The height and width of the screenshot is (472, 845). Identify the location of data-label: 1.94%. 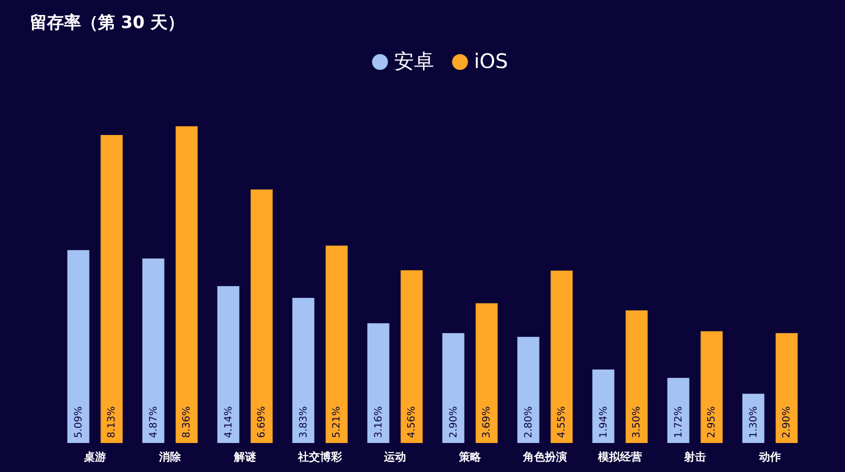
(604, 422).